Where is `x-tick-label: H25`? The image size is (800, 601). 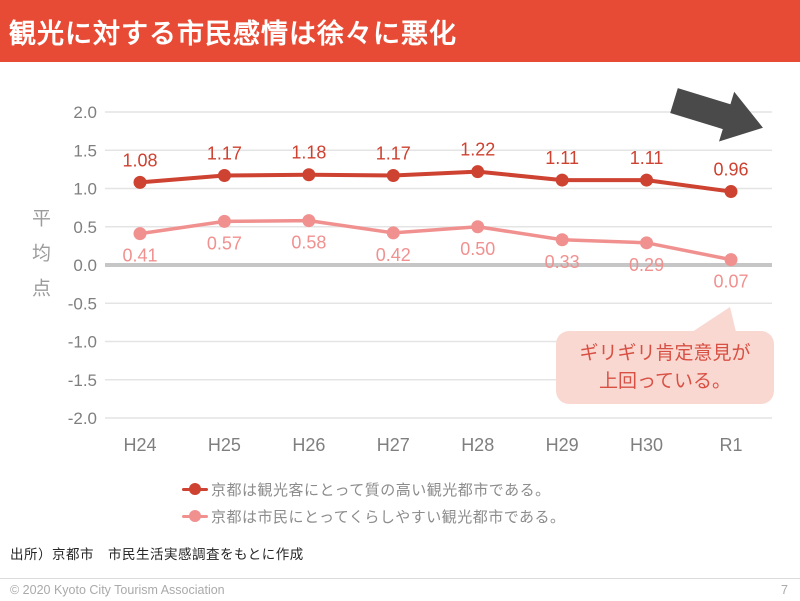
x-tick-label: H25 is located at coordinates (224, 445).